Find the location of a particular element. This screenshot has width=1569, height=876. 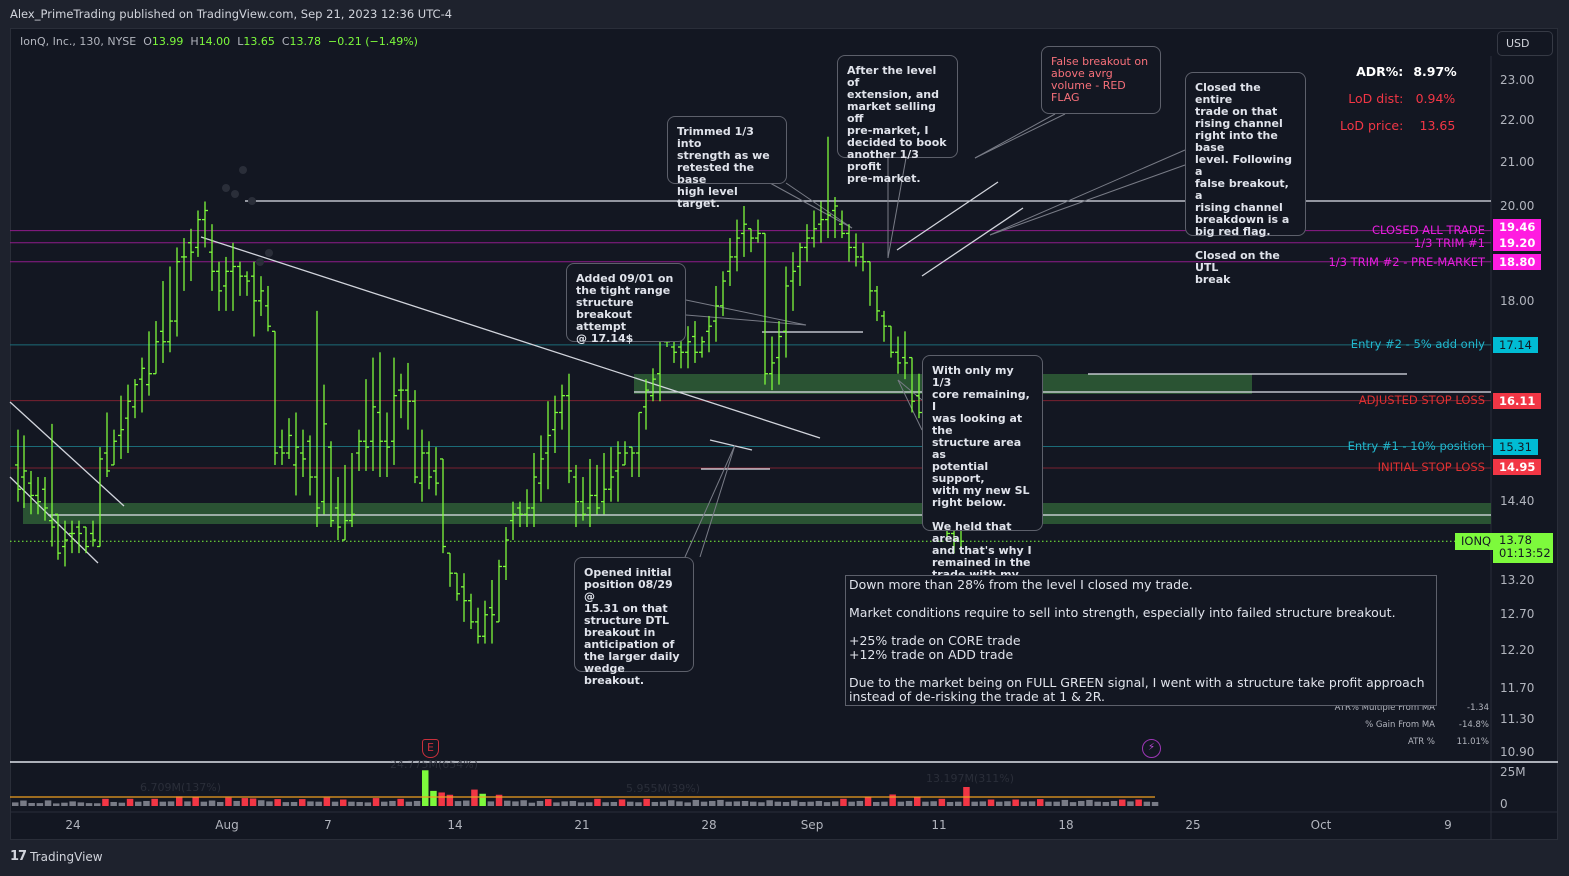

atr-row-label: ATR % is located at coordinates (1421, 742).